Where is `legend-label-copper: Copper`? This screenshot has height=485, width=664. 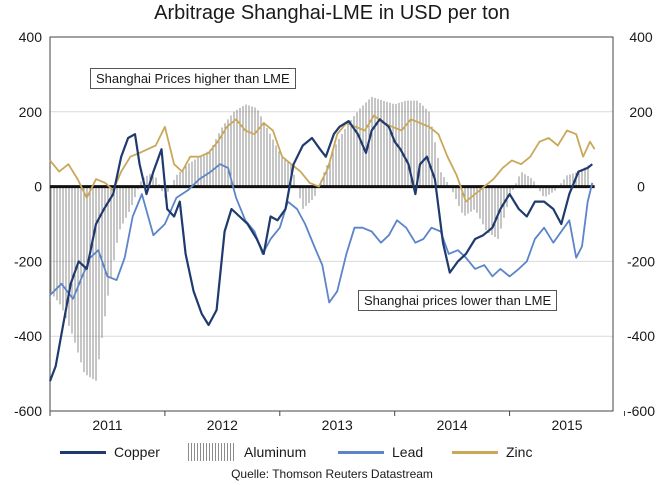
legend-label-copper: Copper is located at coordinates (137, 452).